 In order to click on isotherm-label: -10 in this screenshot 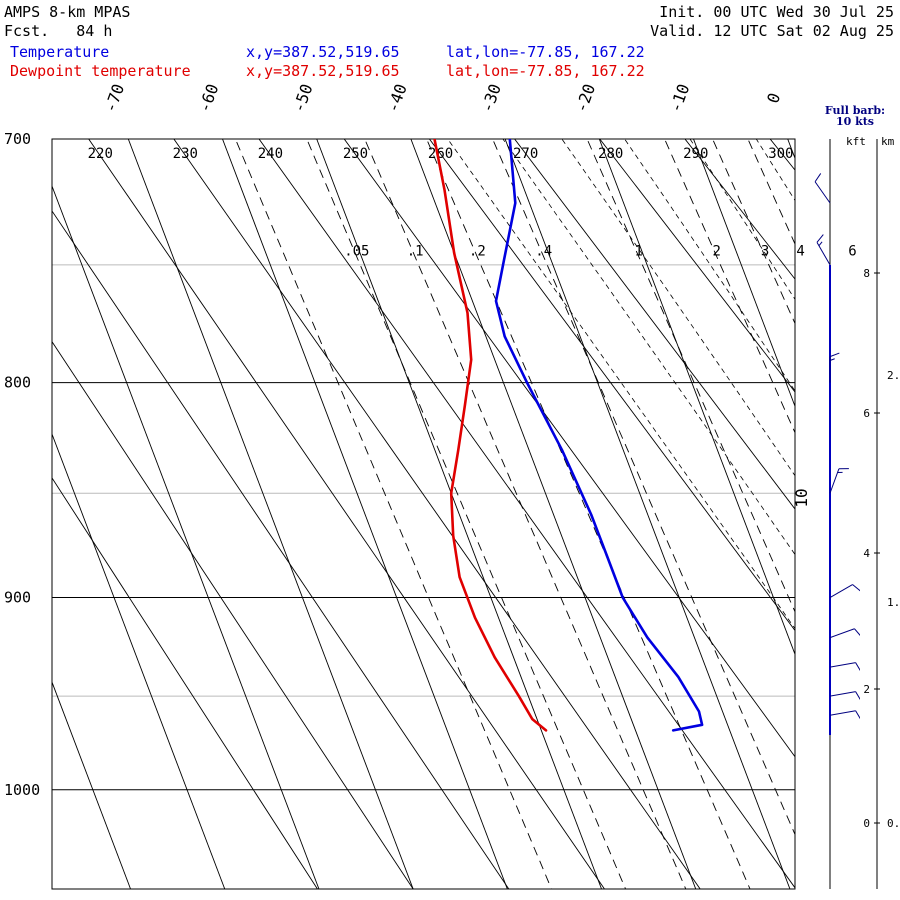, I will do `click(680, 98)`.